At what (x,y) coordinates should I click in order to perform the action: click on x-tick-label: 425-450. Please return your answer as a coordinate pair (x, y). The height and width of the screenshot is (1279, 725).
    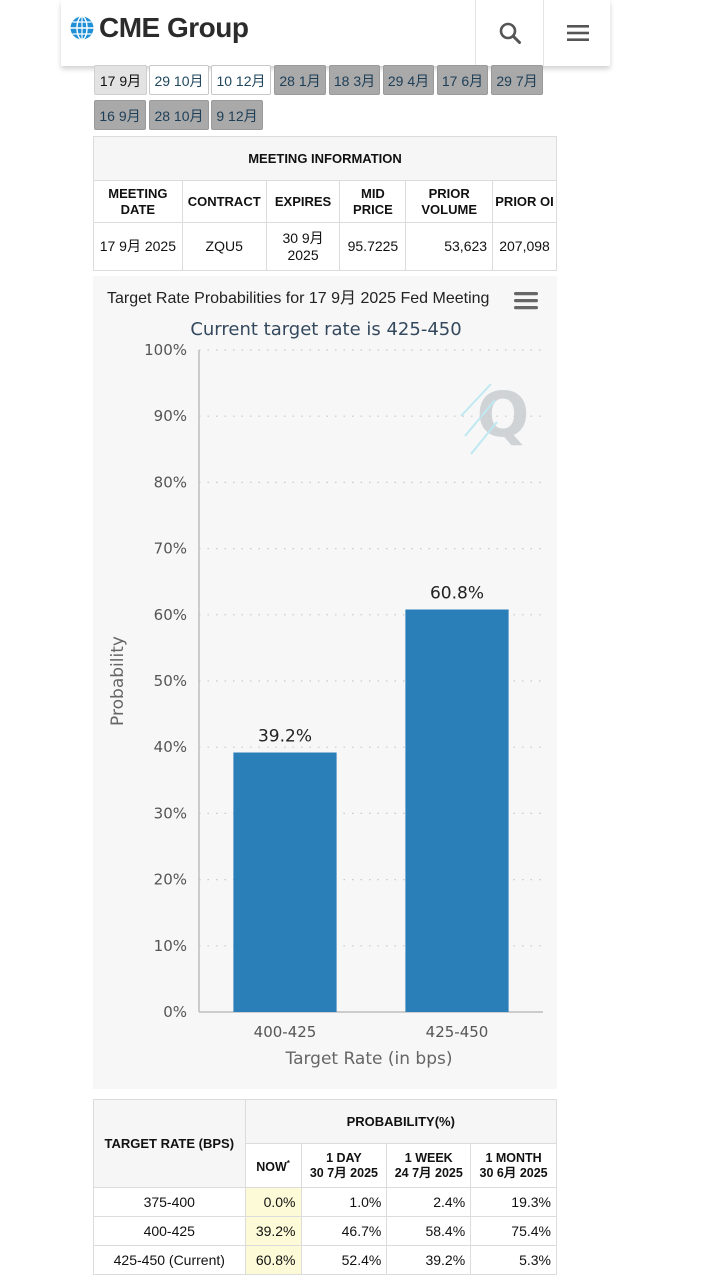
    Looking at the image, I should click on (457, 1032).